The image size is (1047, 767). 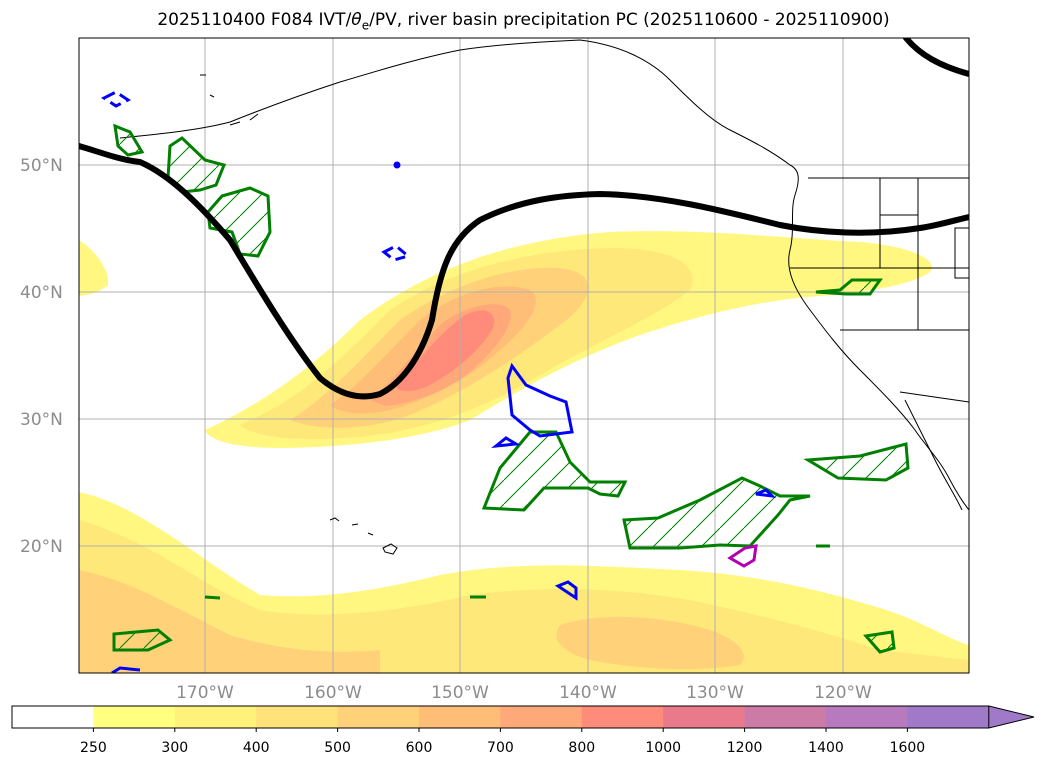 What do you see at coordinates (742, 556) in the screenshot?
I see `magenta-contour` at bounding box center [742, 556].